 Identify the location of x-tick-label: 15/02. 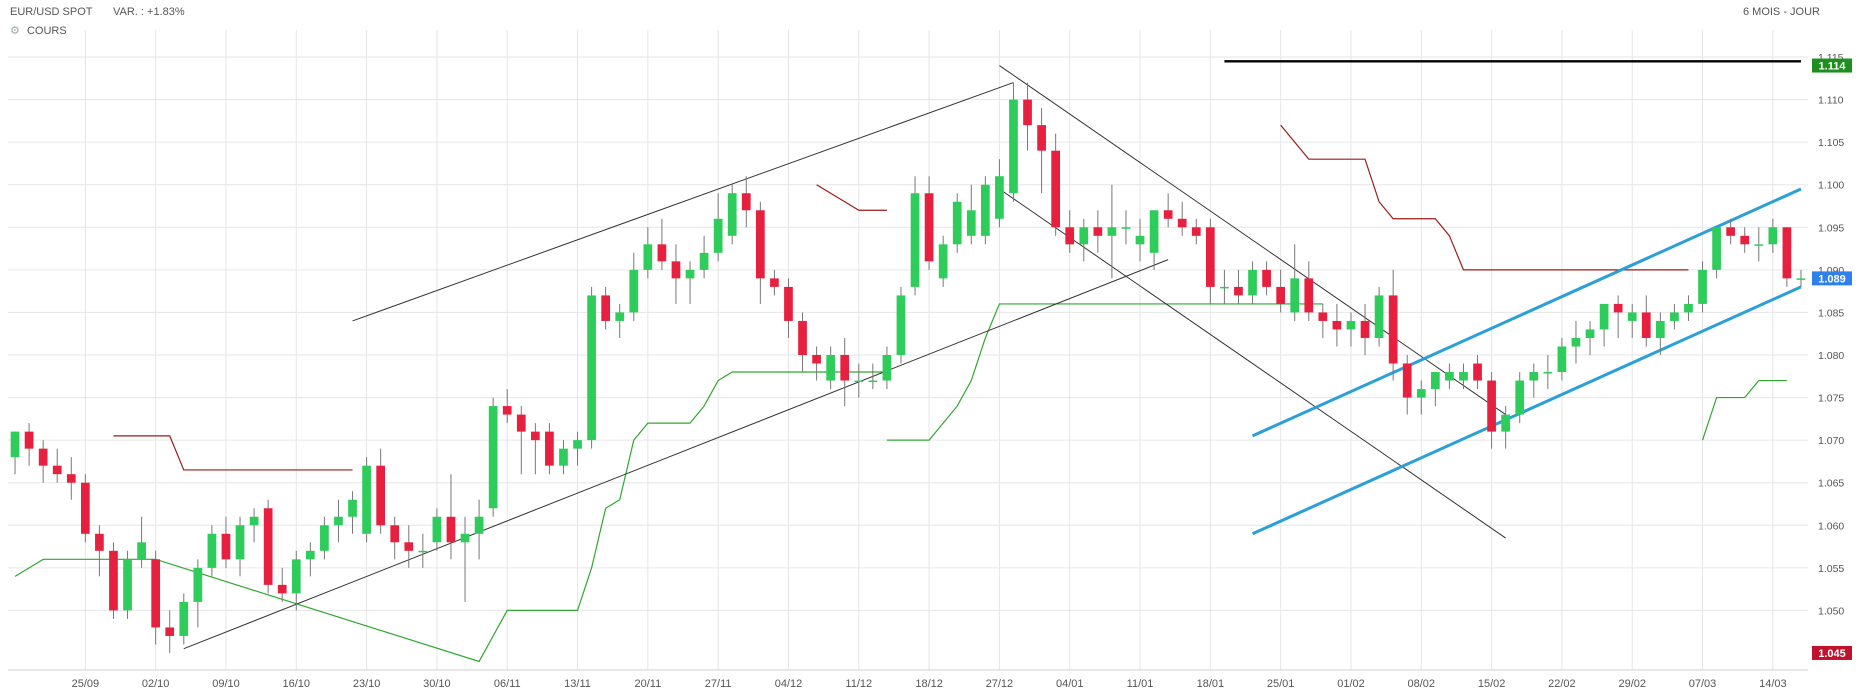
(1492, 684).